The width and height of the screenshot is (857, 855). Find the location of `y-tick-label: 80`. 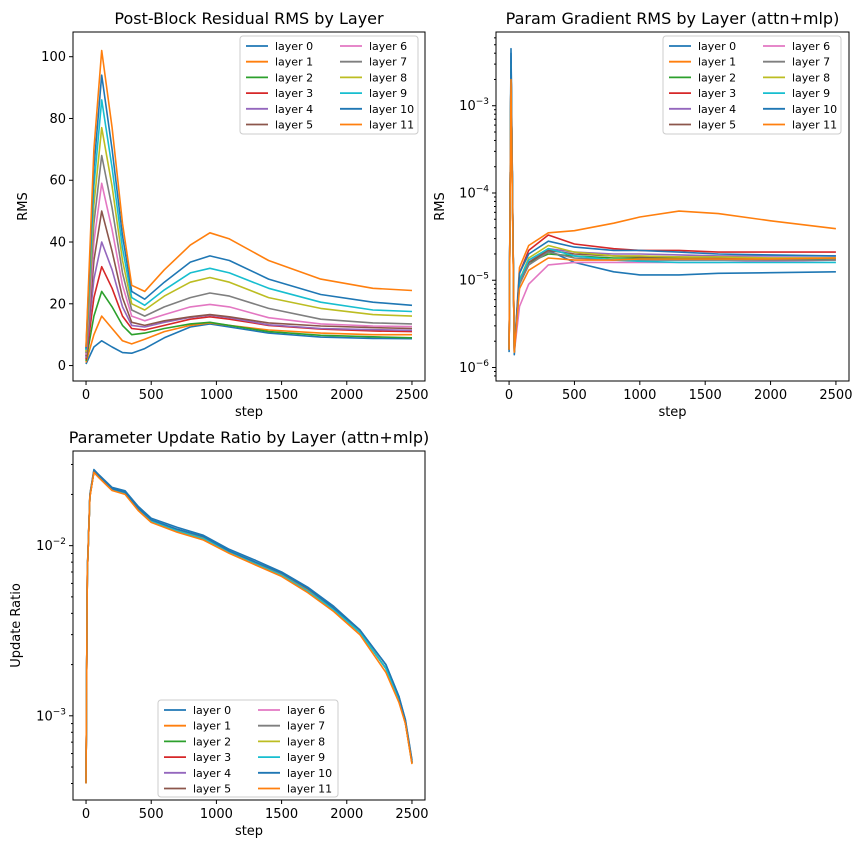

y-tick-label: 80 is located at coordinates (57, 119).